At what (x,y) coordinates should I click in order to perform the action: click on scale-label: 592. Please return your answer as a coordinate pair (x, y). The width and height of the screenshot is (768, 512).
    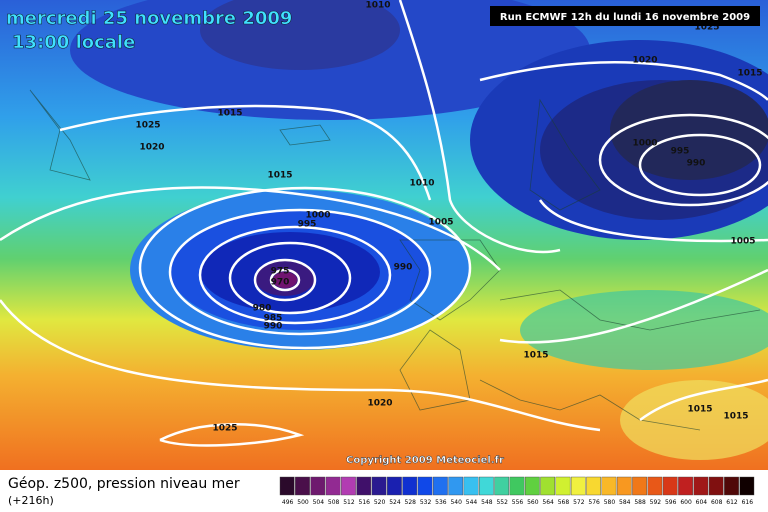
    Looking at the image, I should click on (656, 502).